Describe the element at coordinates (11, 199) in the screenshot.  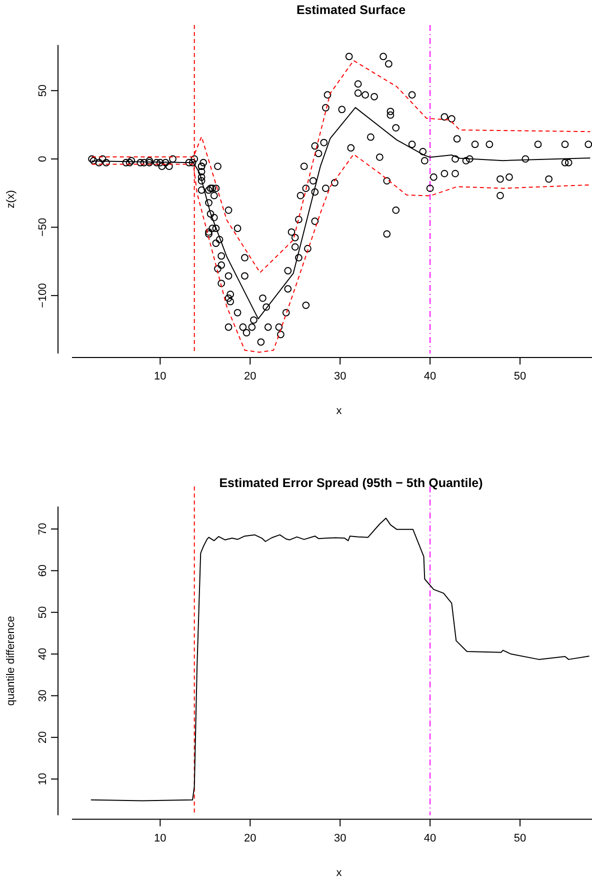
I see `y-axis-title: z(x)` at that location.